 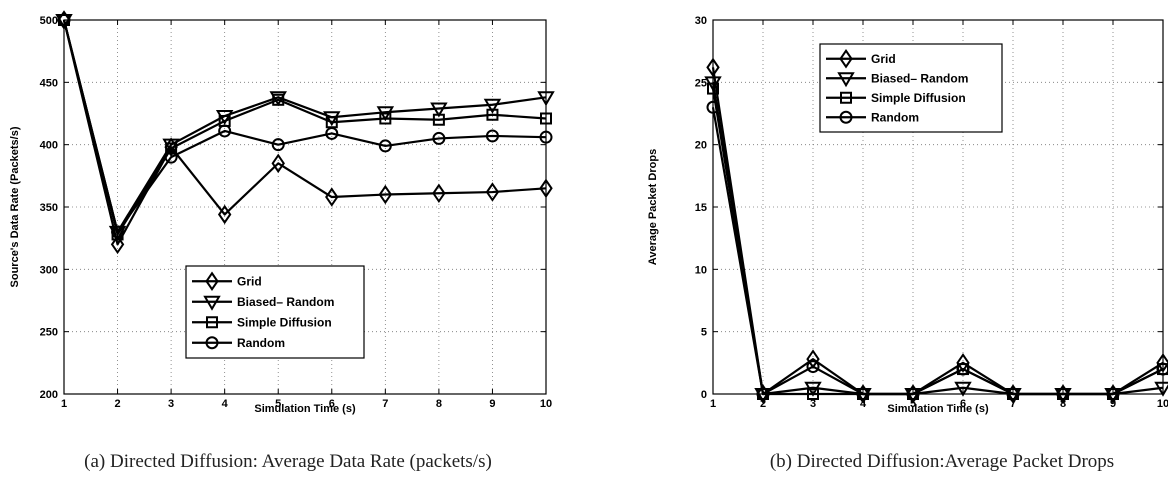 I want to click on legend: Grid Biased– Random Simple Diffusion Random, so click(x=911, y=88).